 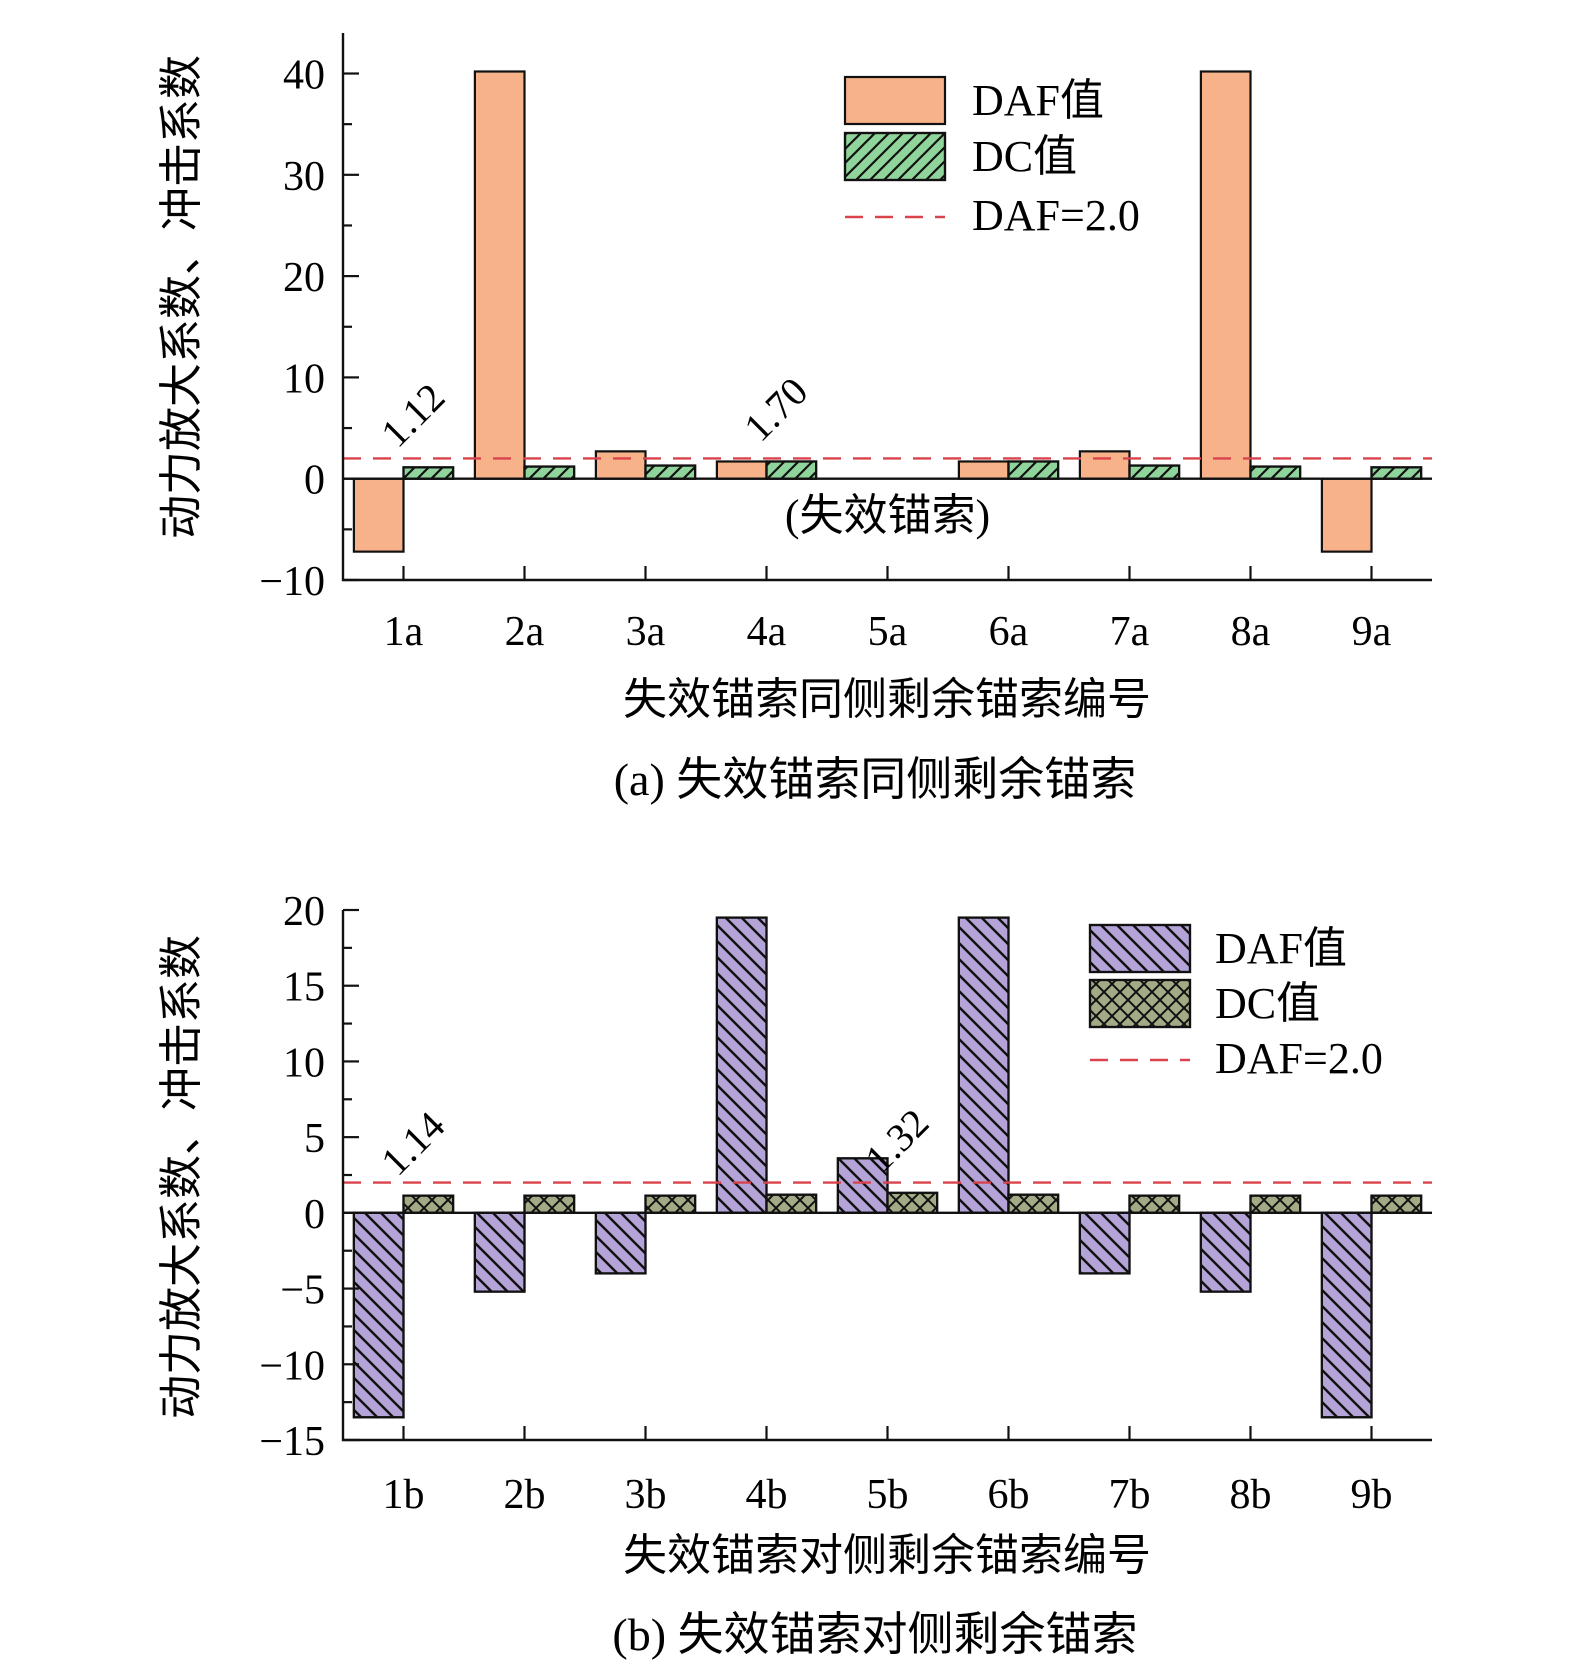 I want to click on bar-hatch-daf-7b, so click(x=1104, y=1243).